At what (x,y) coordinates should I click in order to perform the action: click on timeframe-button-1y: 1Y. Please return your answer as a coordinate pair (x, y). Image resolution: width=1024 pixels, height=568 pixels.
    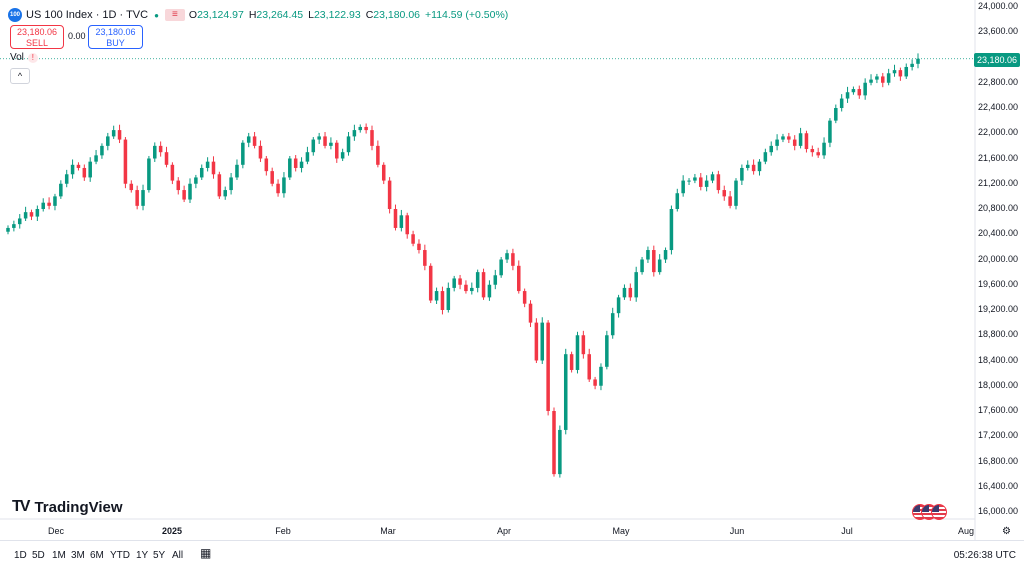
    Looking at the image, I should click on (142, 555).